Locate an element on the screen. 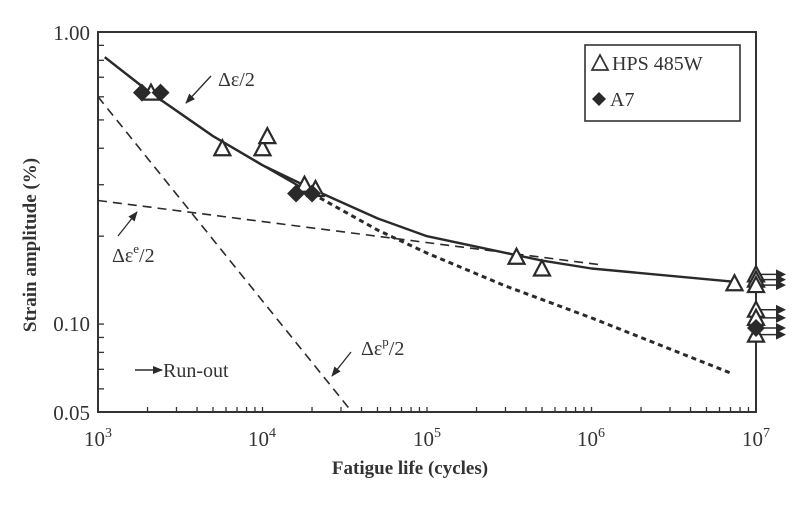 Image resolution: width=808 pixels, height=509 pixels. triangle-marker-icon is located at coordinates (600, 62).